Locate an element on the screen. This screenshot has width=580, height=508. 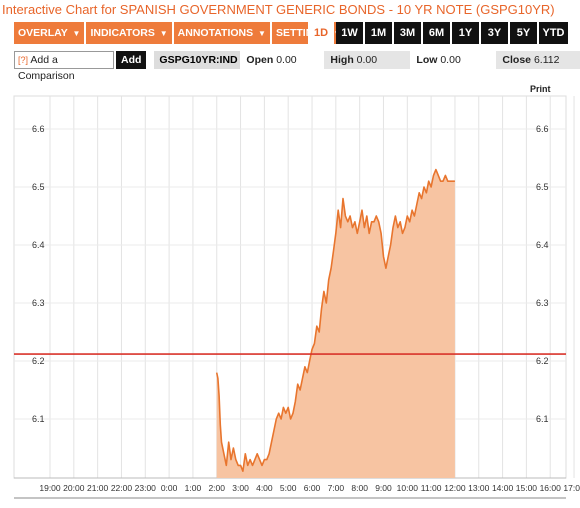
y-tick-label-left: 6.4 is located at coordinates (38, 245).